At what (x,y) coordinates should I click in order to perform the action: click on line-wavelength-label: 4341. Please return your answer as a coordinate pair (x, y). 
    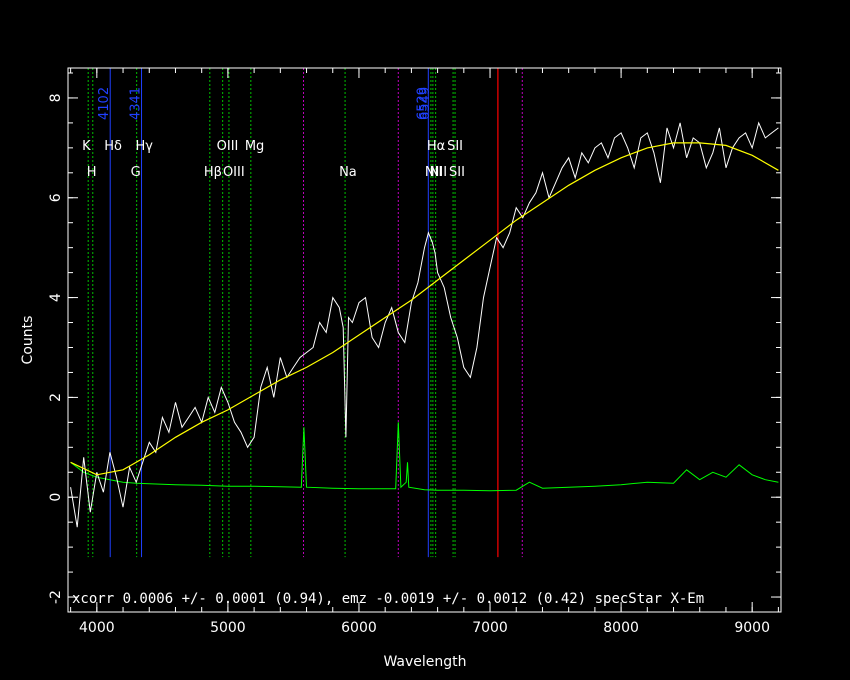
    Looking at the image, I should click on (136, 103).